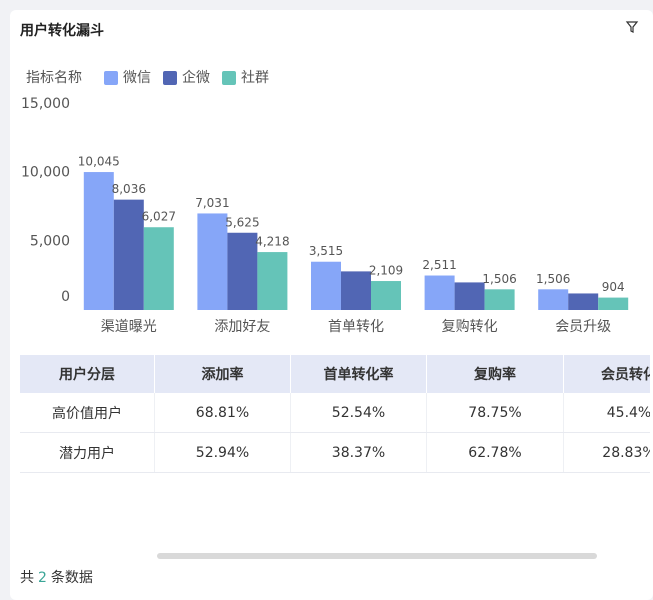 This screenshot has width=653, height=600. I want to click on filter-shape, so click(632, 27).